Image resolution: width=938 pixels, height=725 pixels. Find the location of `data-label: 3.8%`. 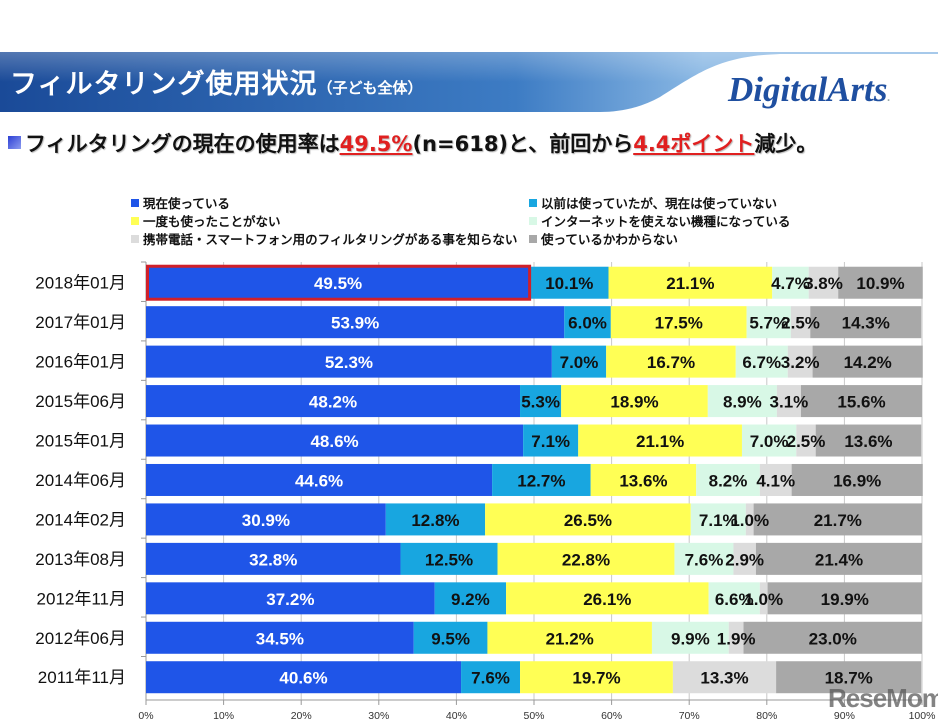

data-label: 3.8% is located at coordinates (823, 283).